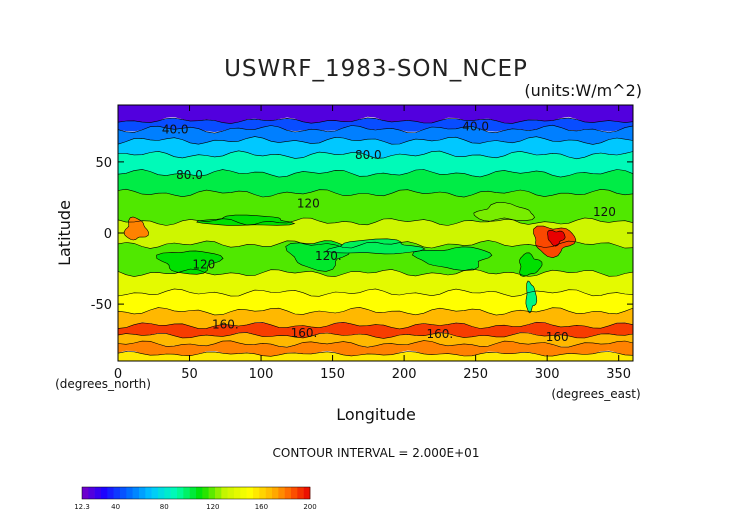 The image size is (752, 532). What do you see at coordinates (583, 90) in the screenshot?
I see `units-label: (units:W/m^2)` at bounding box center [583, 90].